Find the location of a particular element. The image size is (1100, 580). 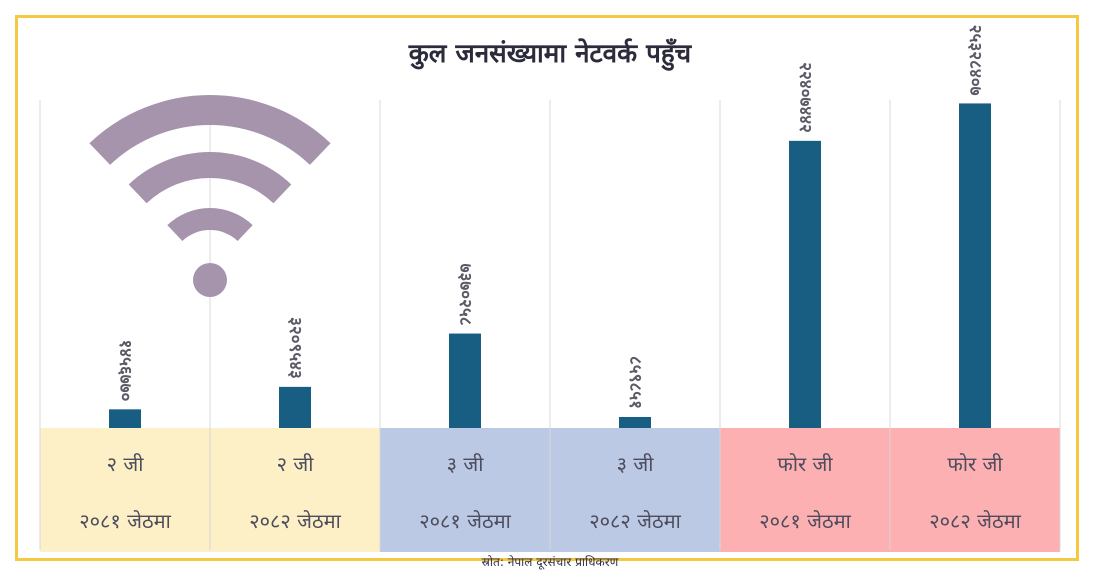

wifi-icon is located at coordinates (210, 196).